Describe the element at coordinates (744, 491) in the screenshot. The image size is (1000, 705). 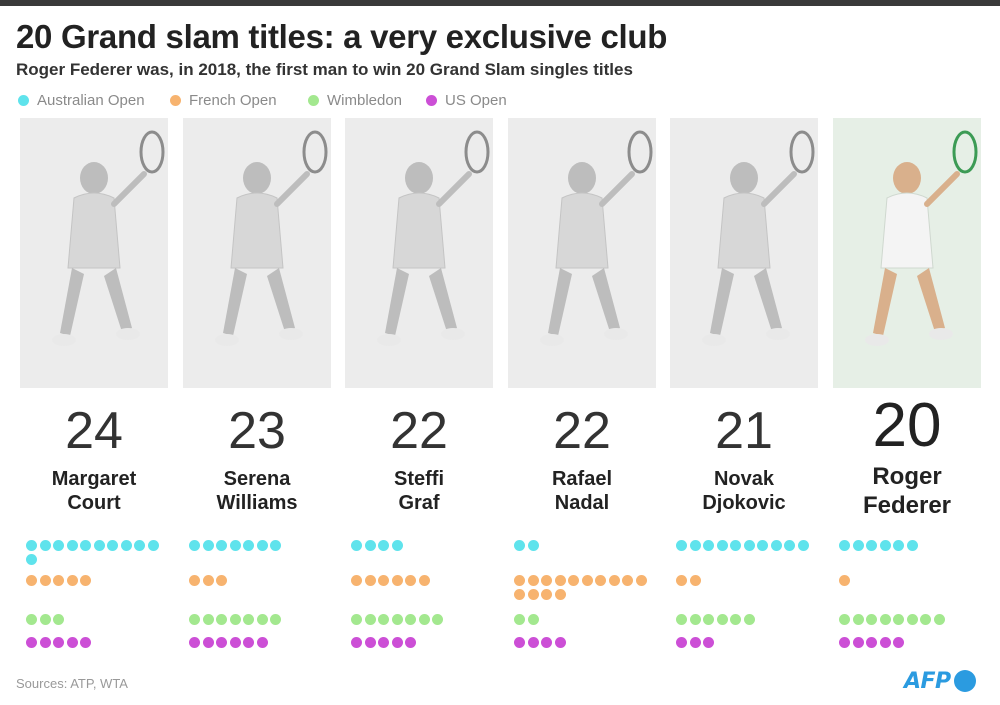
I see `player-name-novak-djokovic: Novak Djokovic` at that location.